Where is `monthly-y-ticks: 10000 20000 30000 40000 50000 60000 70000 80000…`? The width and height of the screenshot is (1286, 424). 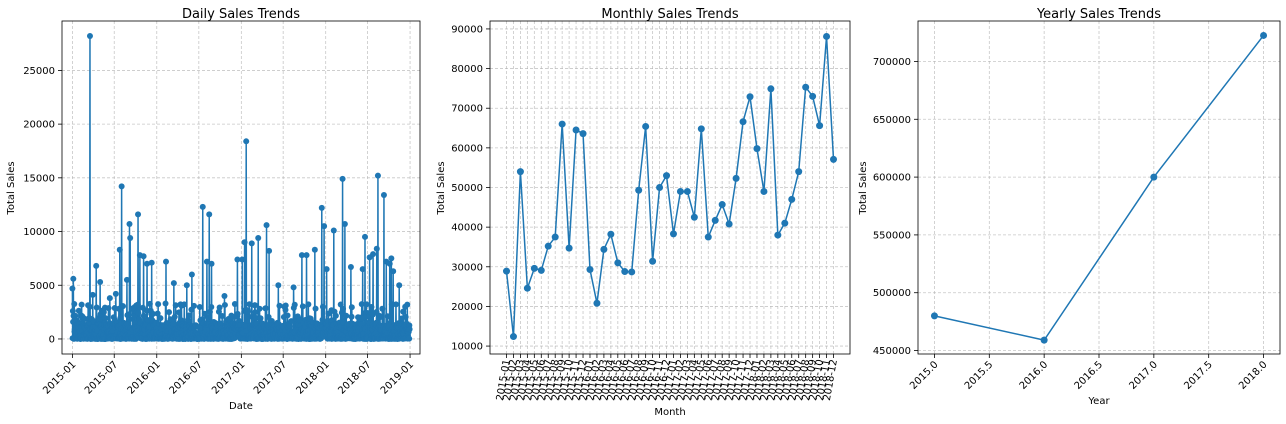
monthly-y-ticks: 10000 20000 30000 40000 50000 60000 70000 80000… is located at coordinates (470, 188).